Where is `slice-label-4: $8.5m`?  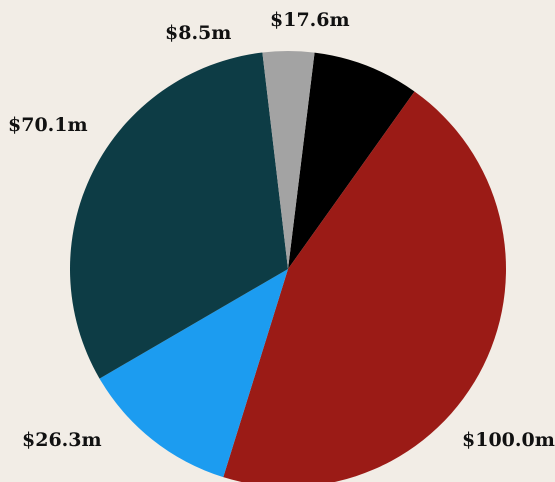 slice-label-4: $8.5m is located at coordinates (198, 33).